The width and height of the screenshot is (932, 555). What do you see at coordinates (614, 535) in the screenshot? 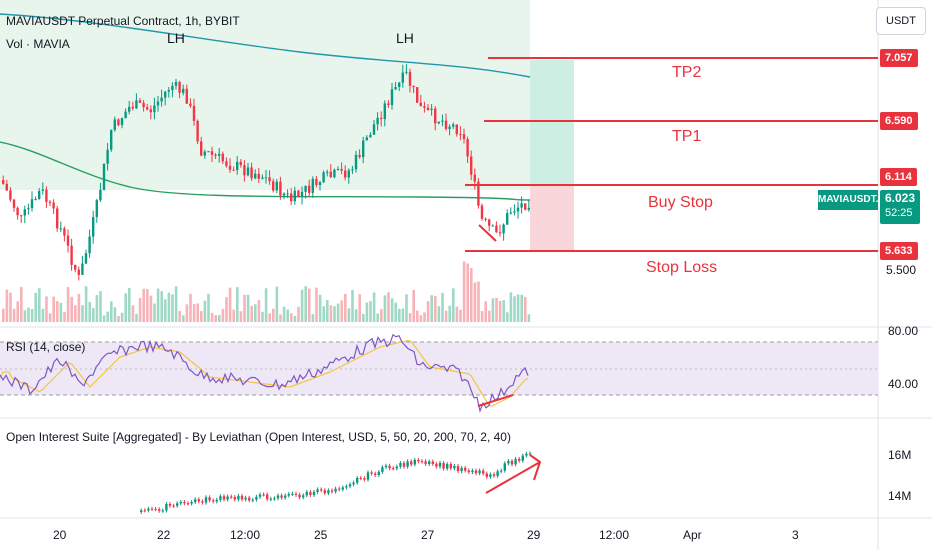
I see `time-tick: 12:00` at bounding box center [614, 535].